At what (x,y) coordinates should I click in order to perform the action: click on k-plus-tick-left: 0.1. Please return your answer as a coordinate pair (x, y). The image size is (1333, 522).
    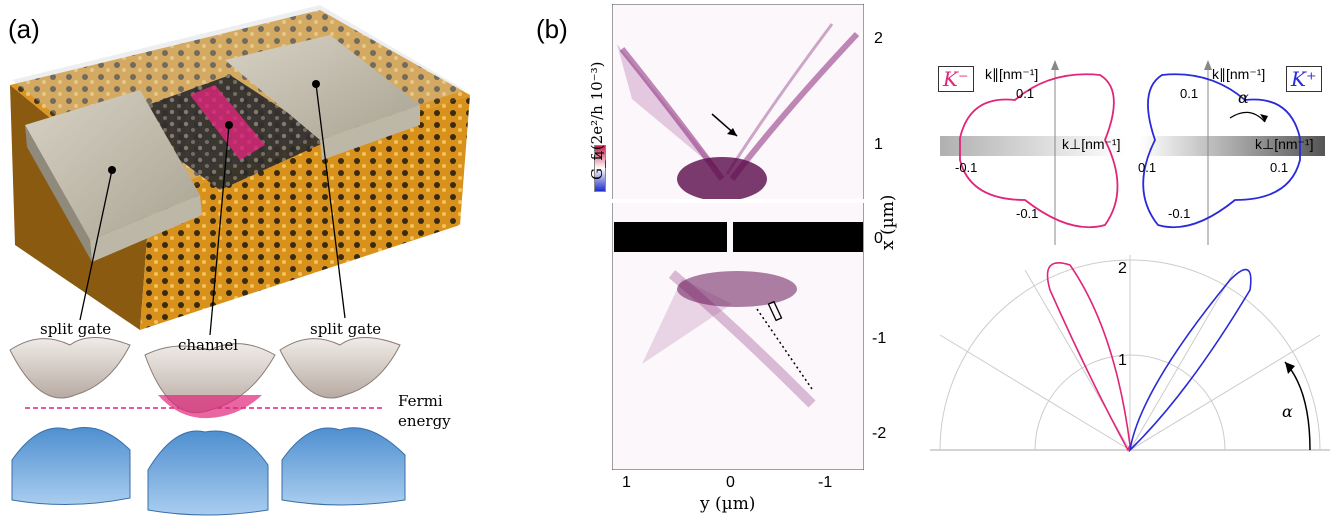
    Looking at the image, I should click on (1147, 167).